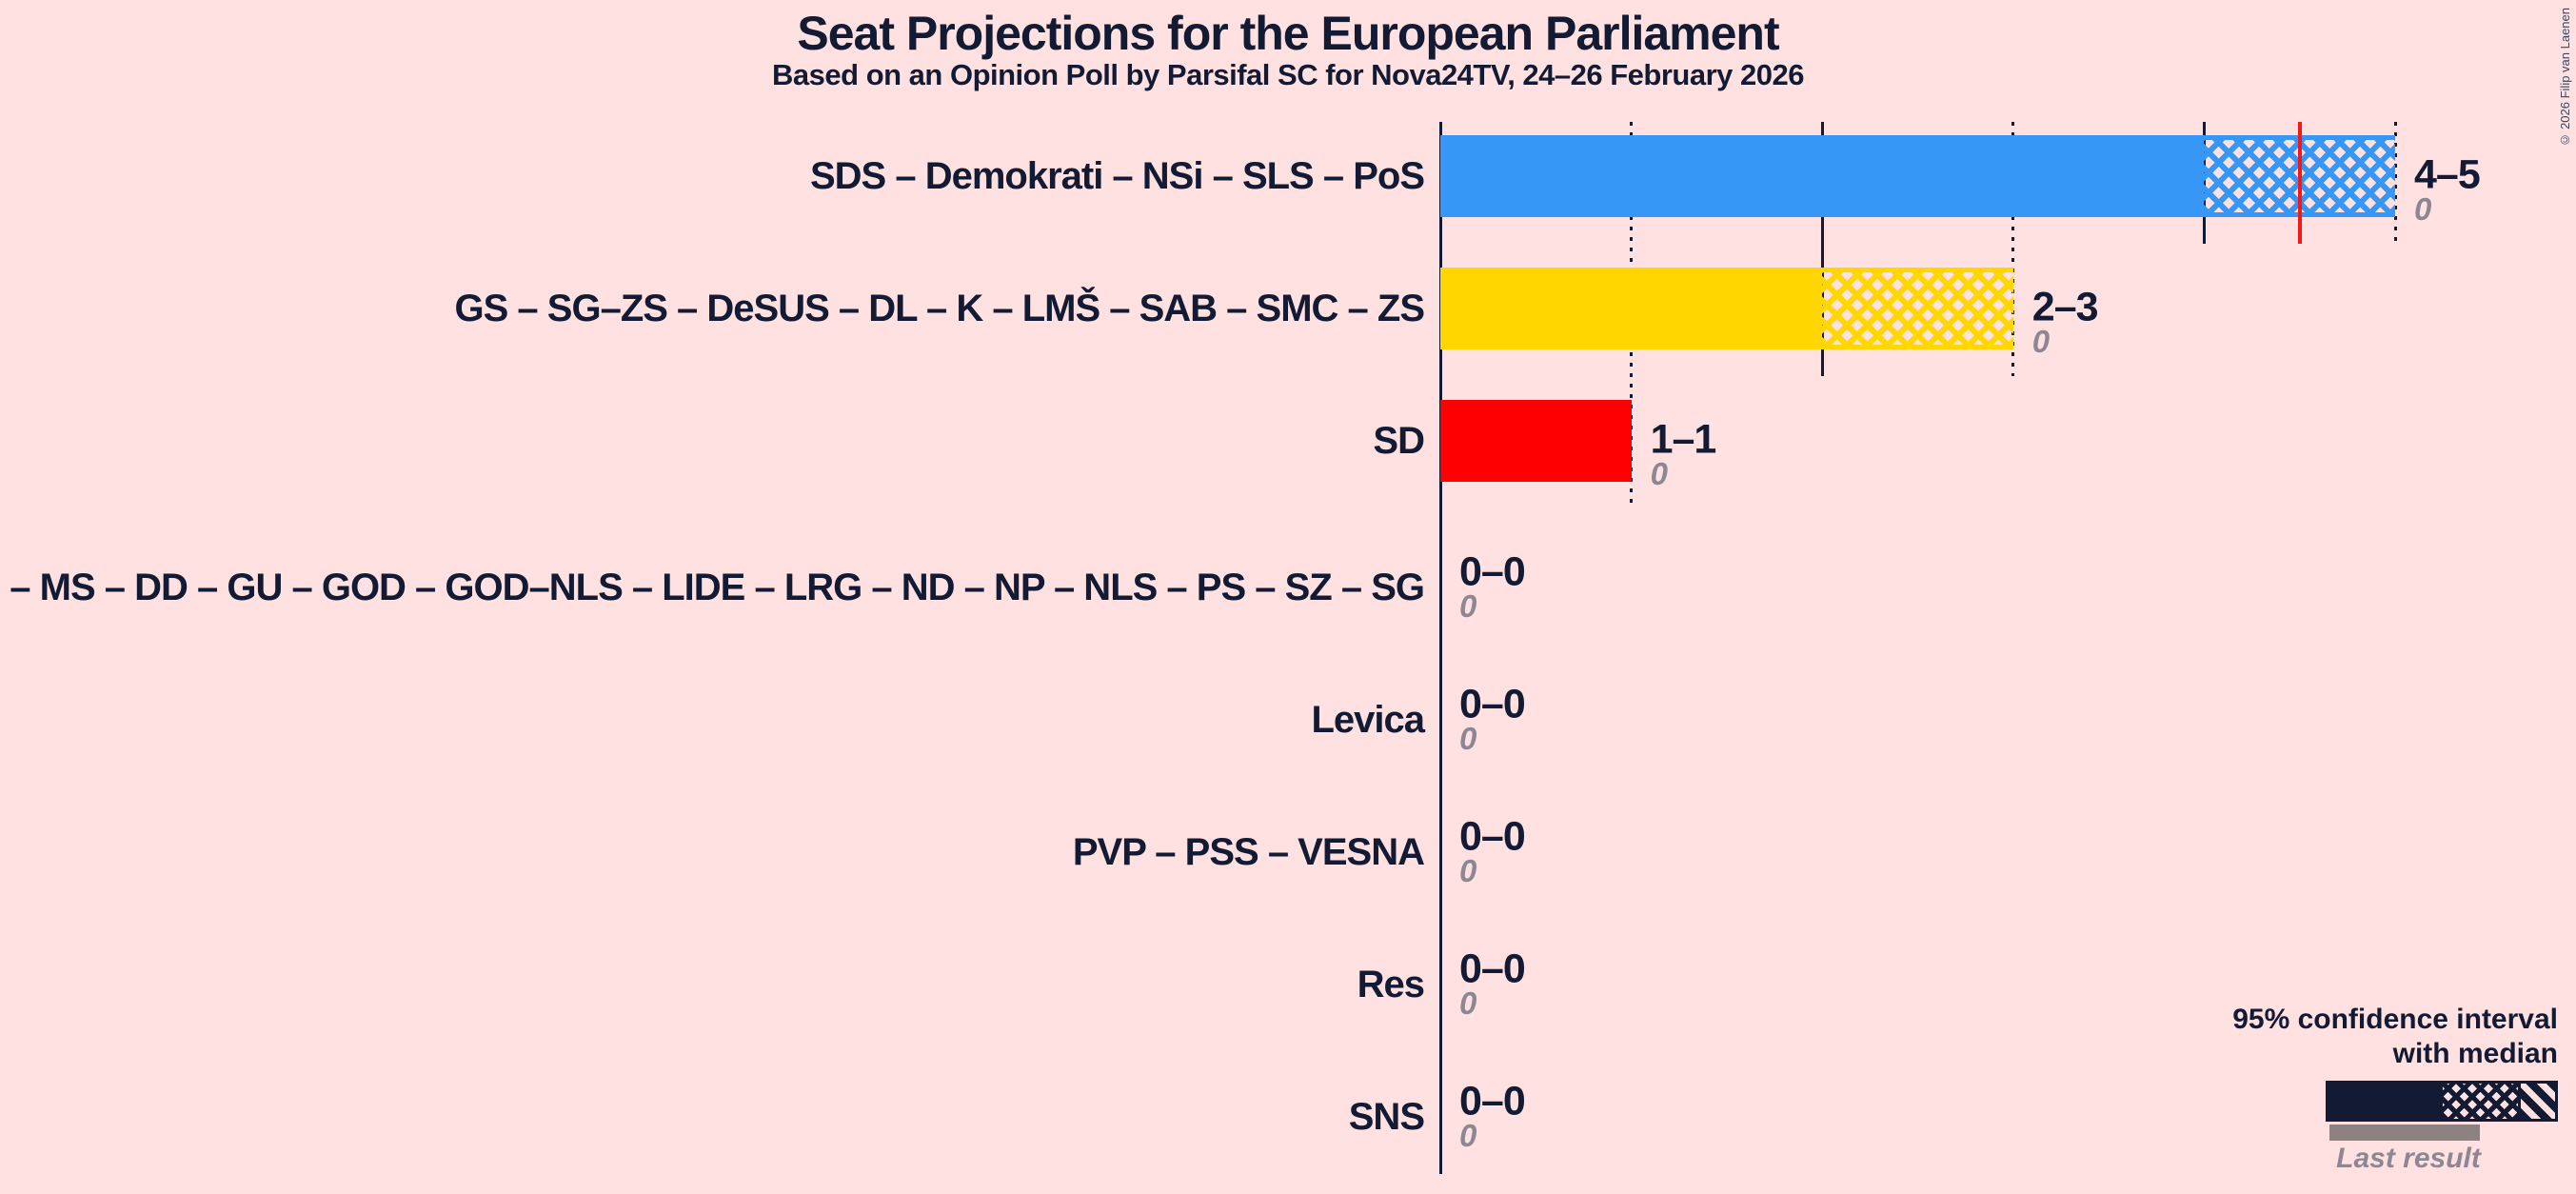 This screenshot has width=2576, height=1194. I want to click on party-label: SNS, so click(1387, 1117).